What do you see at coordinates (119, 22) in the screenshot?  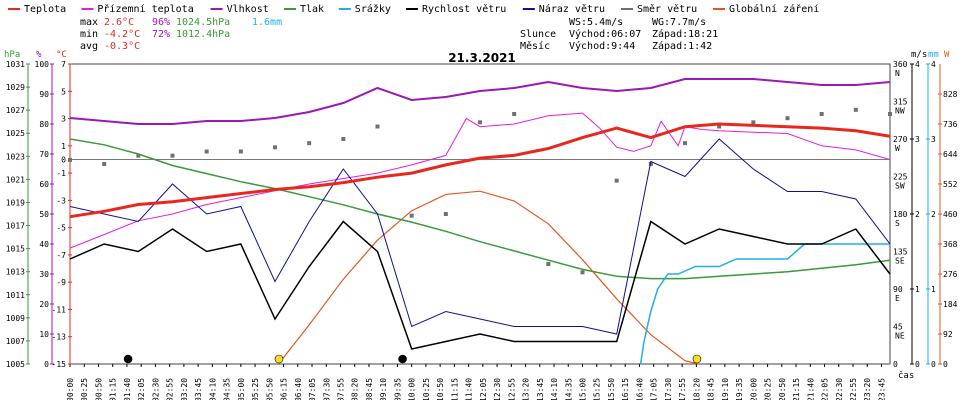 I see `stats-max-temp: 2.6°C` at bounding box center [119, 22].